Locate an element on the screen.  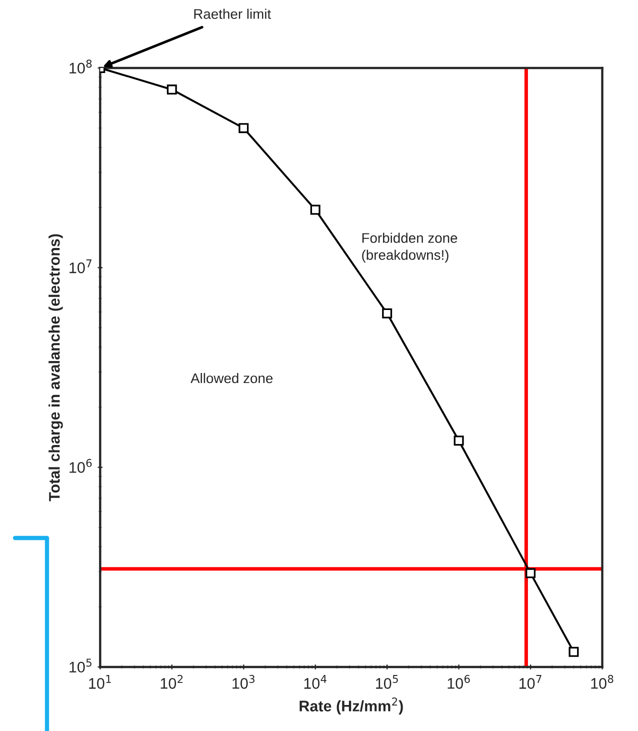
x-tick-label: 10$^{2}$ is located at coordinates (171, 681).